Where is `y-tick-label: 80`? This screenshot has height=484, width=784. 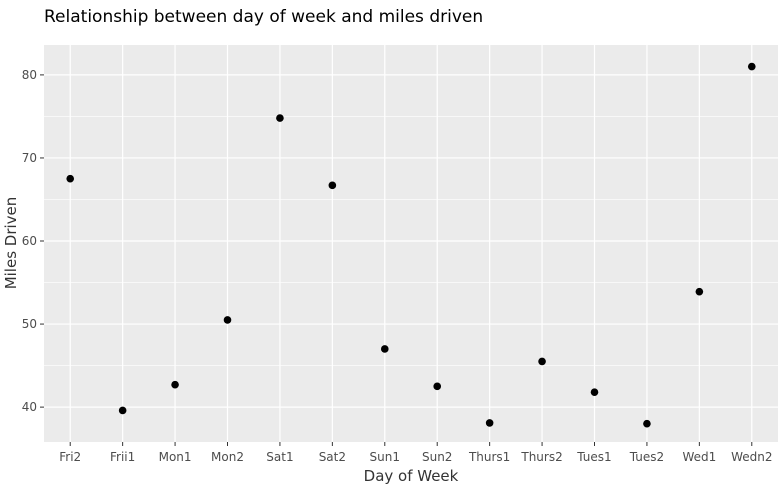 y-tick-label: 80 is located at coordinates (29, 75).